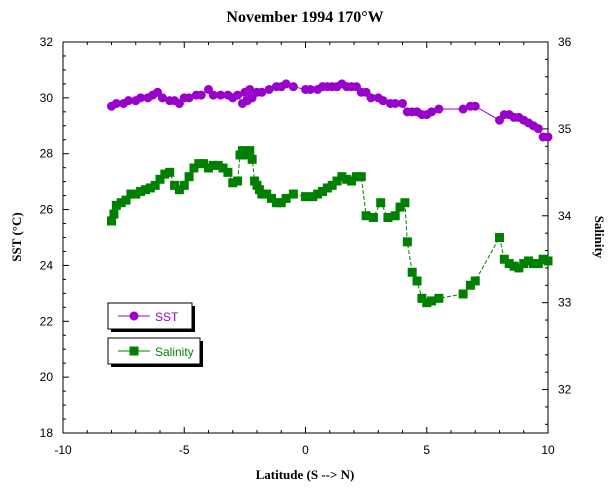 Image resolution: width=615 pixels, height=493 pixels. I want to click on x-tick-label: -10, so click(63, 450).